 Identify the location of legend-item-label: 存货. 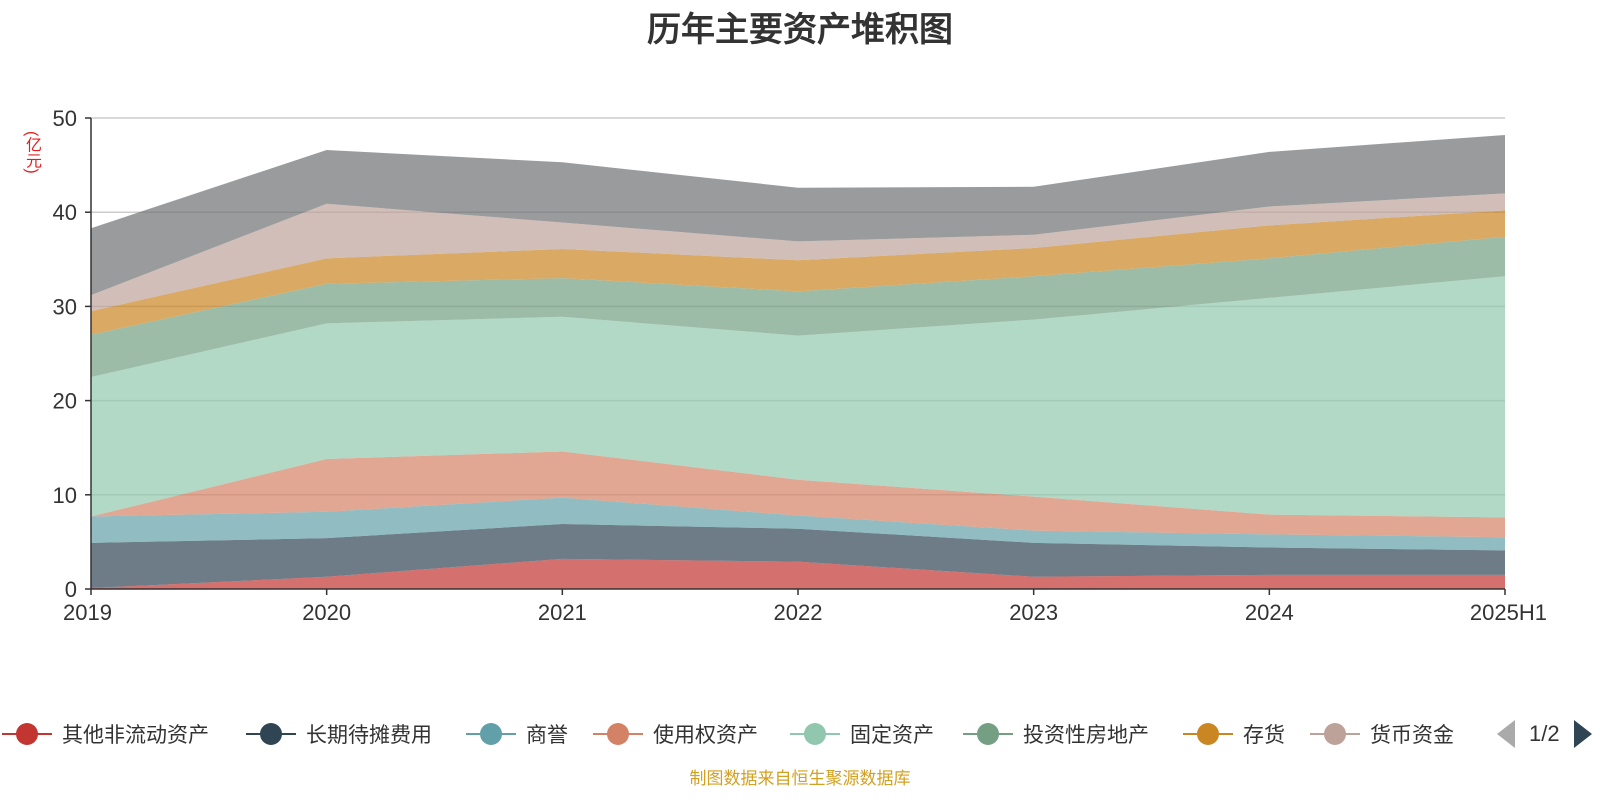
(1264, 735).